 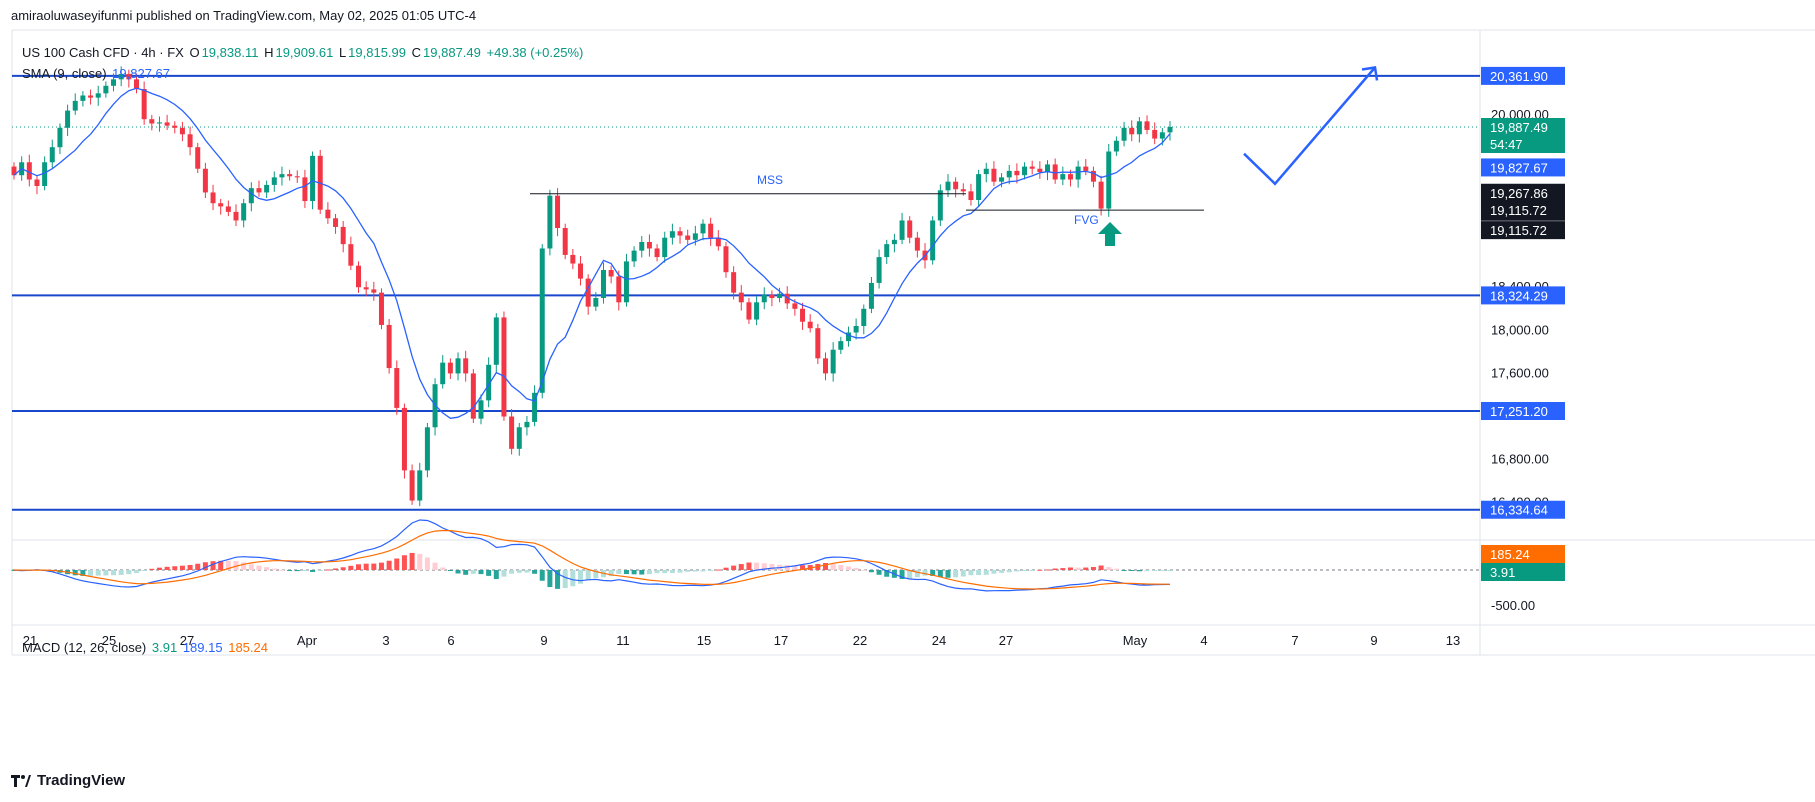 I want to click on macd-hist-value: 3.91, so click(x=164, y=647).